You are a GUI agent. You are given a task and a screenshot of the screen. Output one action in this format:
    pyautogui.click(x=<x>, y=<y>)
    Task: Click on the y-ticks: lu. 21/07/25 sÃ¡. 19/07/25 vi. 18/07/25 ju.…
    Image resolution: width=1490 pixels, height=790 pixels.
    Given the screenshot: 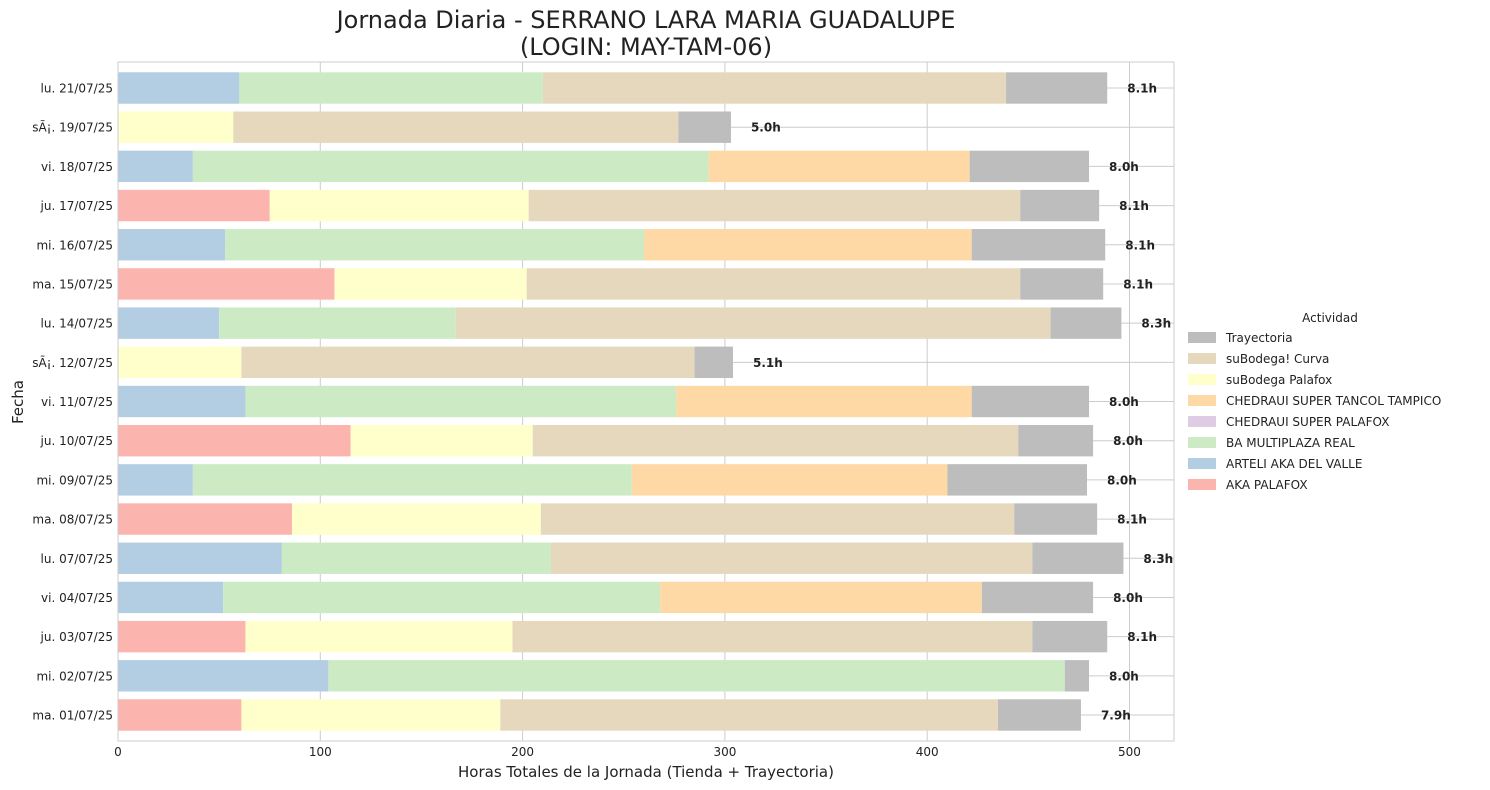 What is the action you would take?
    pyautogui.click(x=72, y=402)
    